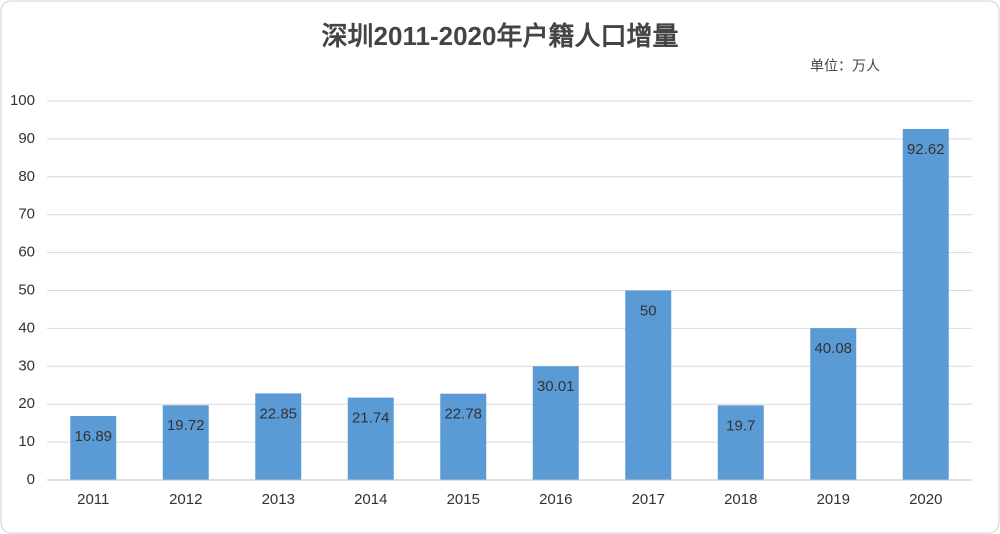 This screenshot has width=1000, height=534. Describe the element at coordinates (926, 149) in the screenshot. I see `data-label: 92.62` at that location.